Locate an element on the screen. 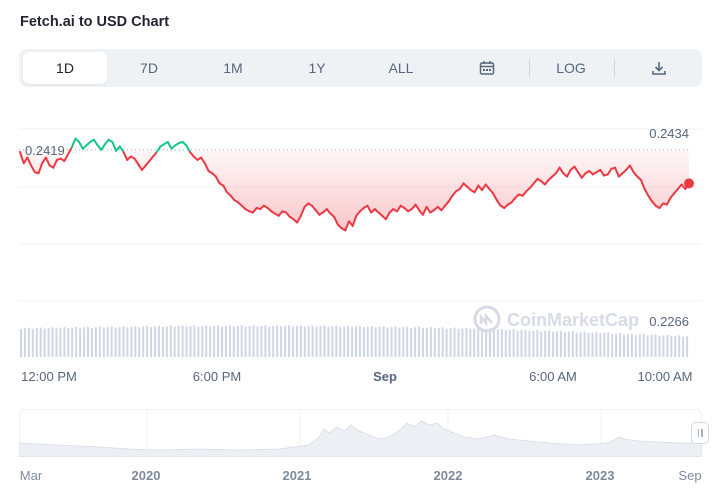  x-tick-label: 6:00 AM is located at coordinates (553, 376).